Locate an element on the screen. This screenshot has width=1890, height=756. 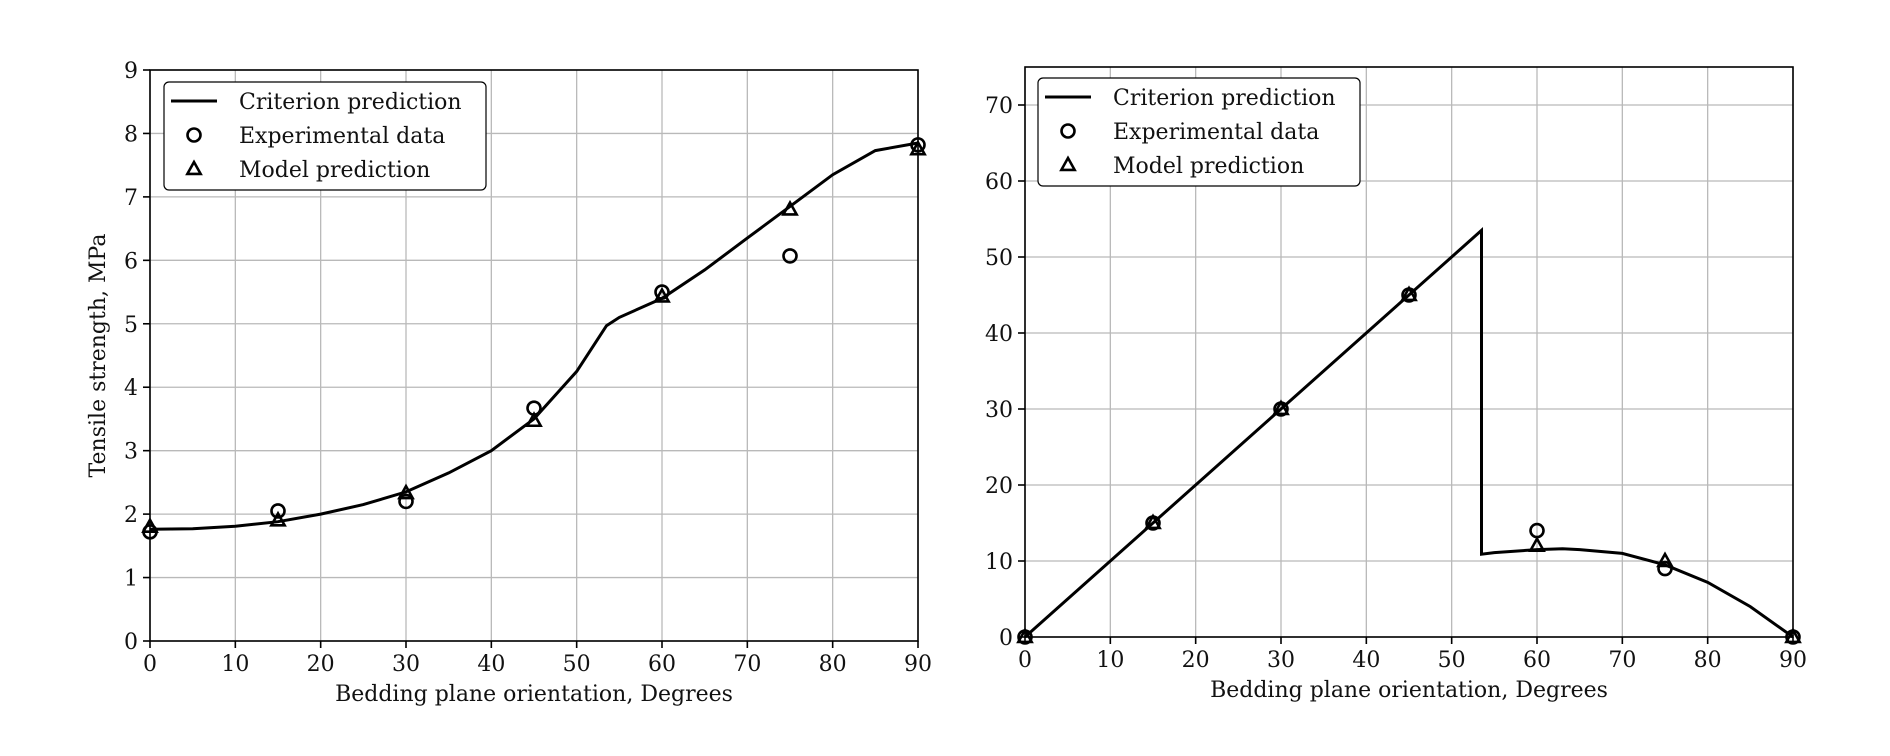
y-tick-label: 30 is located at coordinates (999, 410).